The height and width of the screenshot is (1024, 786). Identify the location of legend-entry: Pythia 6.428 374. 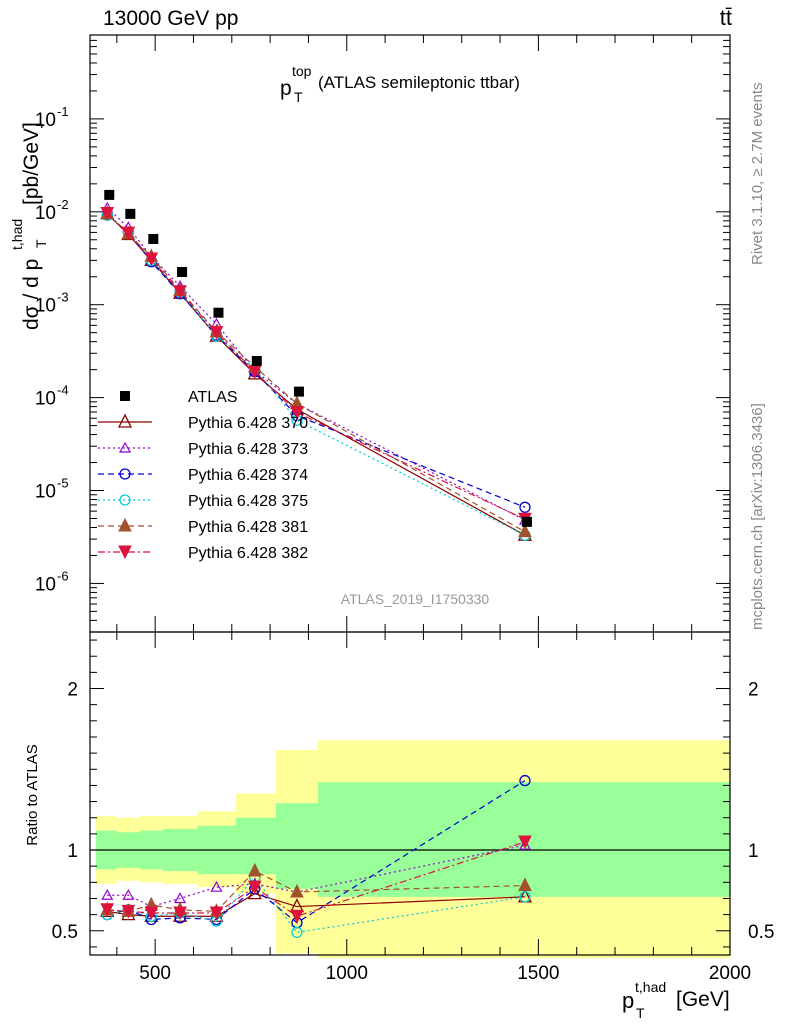
(203, 475).